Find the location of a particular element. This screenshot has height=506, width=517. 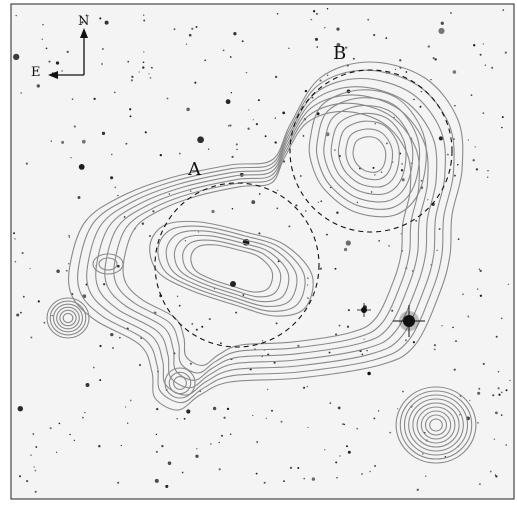

radio-contours-left-source is located at coordinates (68, 318).